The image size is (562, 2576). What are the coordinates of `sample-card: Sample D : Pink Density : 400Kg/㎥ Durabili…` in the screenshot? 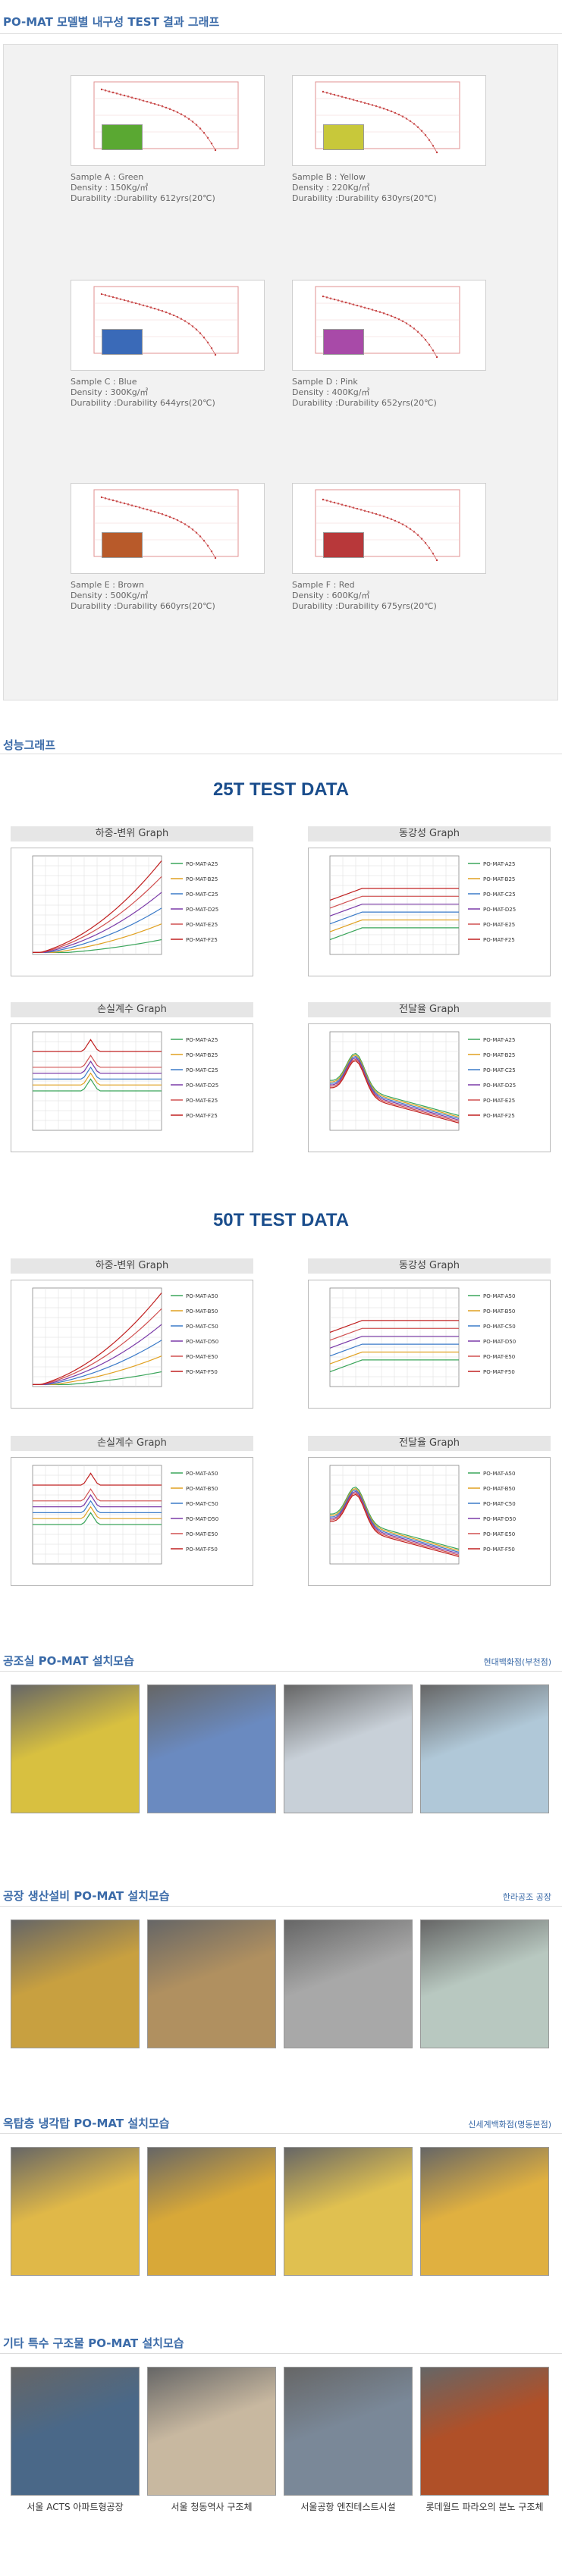 It's located at (389, 344).